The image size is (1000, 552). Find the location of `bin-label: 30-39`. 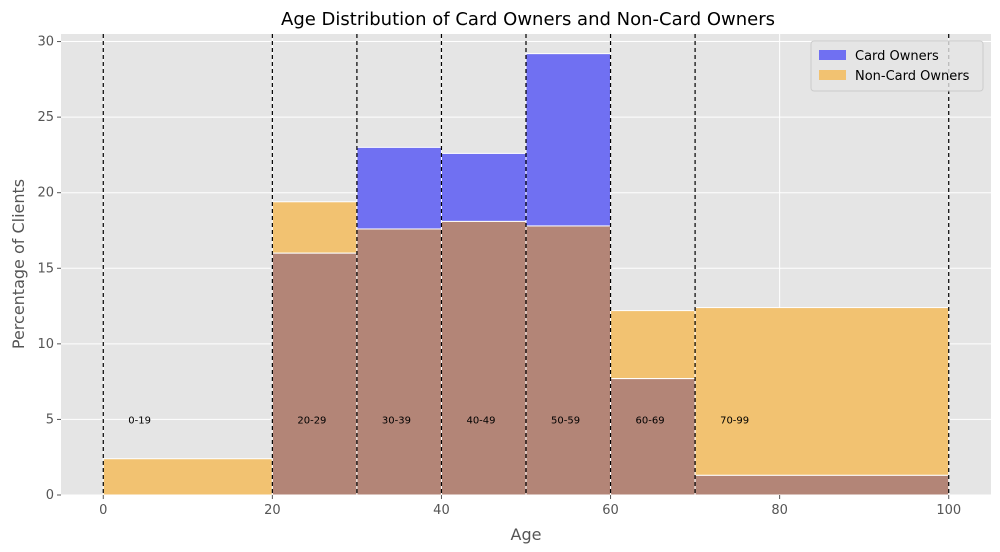

bin-label: 30-39 is located at coordinates (396, 420).